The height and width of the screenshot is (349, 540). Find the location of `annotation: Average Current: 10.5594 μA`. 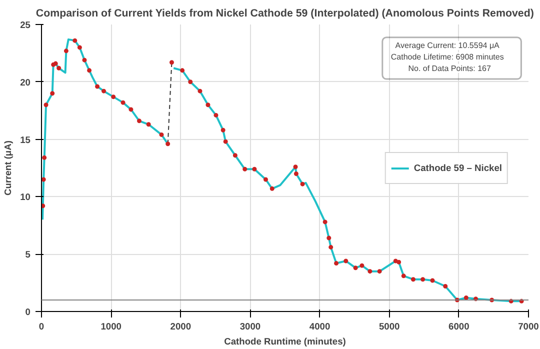

annotation: Average Current: 10.5594 μA is located at coordinates (447, 45).